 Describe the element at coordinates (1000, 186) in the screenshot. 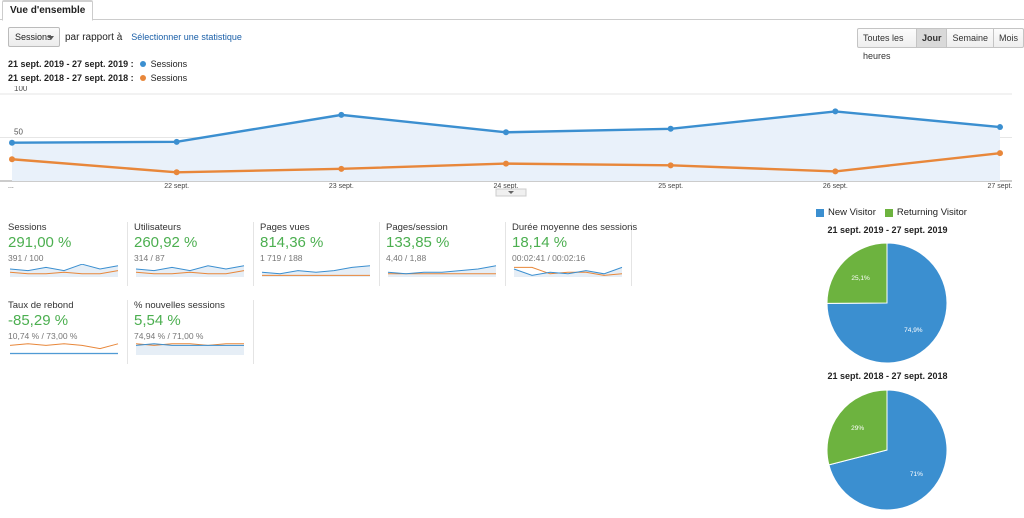

I see `x-tick-label: 27 sept.` at that location.